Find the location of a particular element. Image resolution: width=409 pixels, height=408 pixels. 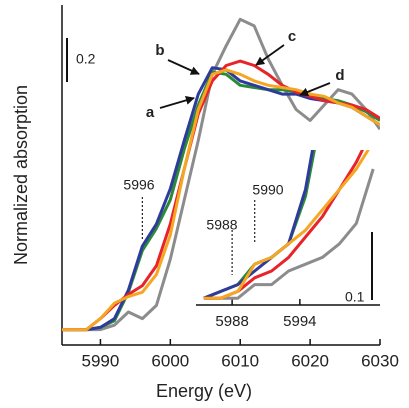

series-label: b is located at coordinates (159, 50).